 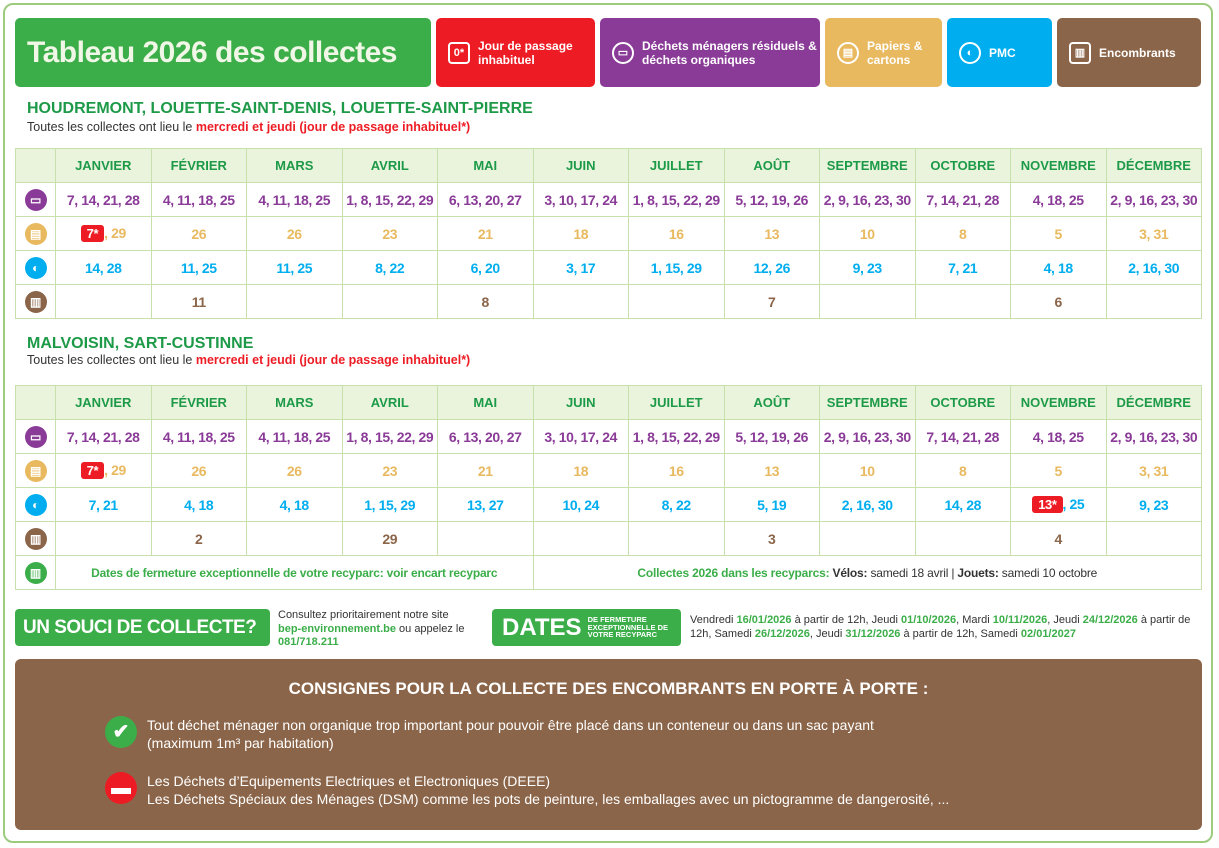 I want to click on closure-day: Samedi, so click(x=734, y=633).